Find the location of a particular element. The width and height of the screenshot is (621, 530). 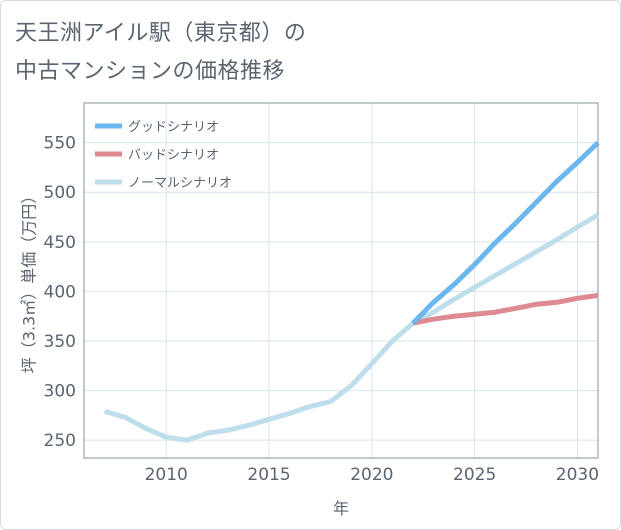

y-tick-label: 250 is located at coordinates (60, 441).